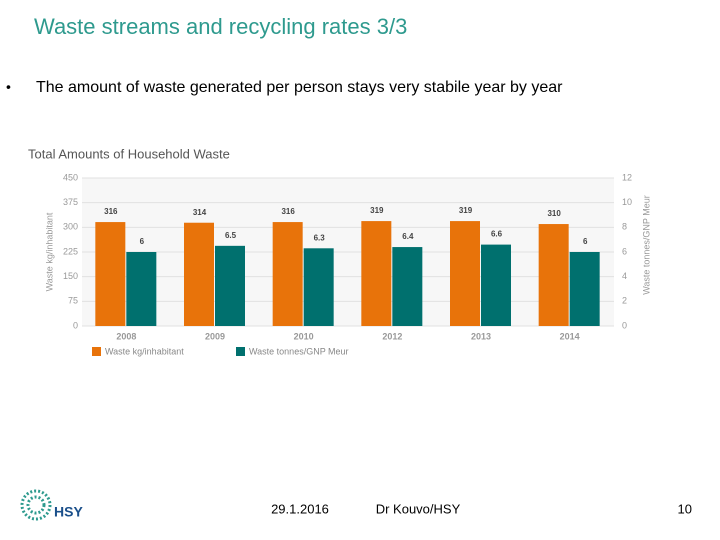  Describe the element at coordinates (68, 512) in the screenshot. I see `logo-text: HSY` at that location.